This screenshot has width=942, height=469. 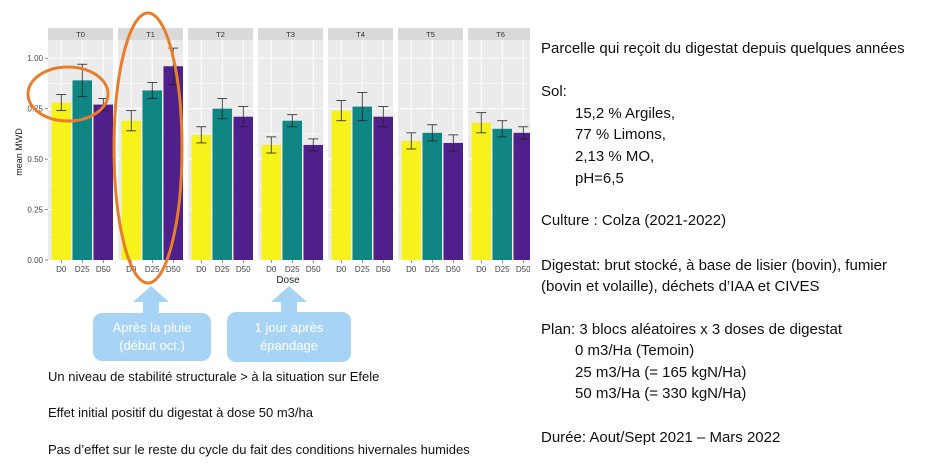 I want to click on y-tick-label: 0.25, so click(x=35, y=210).